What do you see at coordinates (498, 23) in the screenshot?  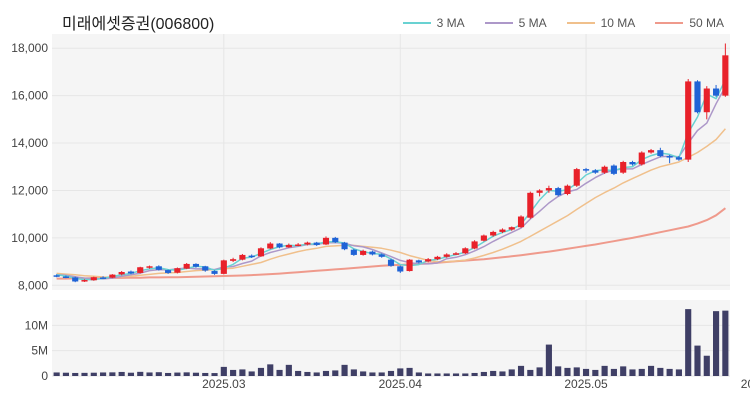 I see `legend-swatch-5ma` at bounding box center [498, 23].